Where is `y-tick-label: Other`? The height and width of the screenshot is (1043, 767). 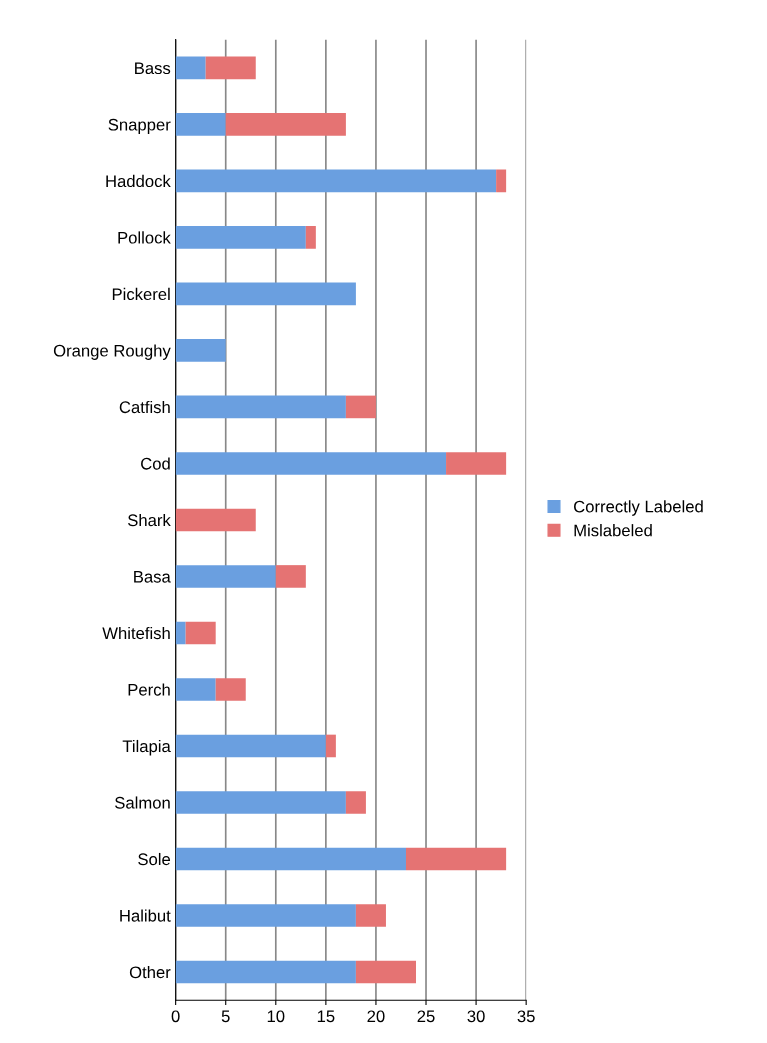 y-tick-label: Other is located at coordinates (150, 972).